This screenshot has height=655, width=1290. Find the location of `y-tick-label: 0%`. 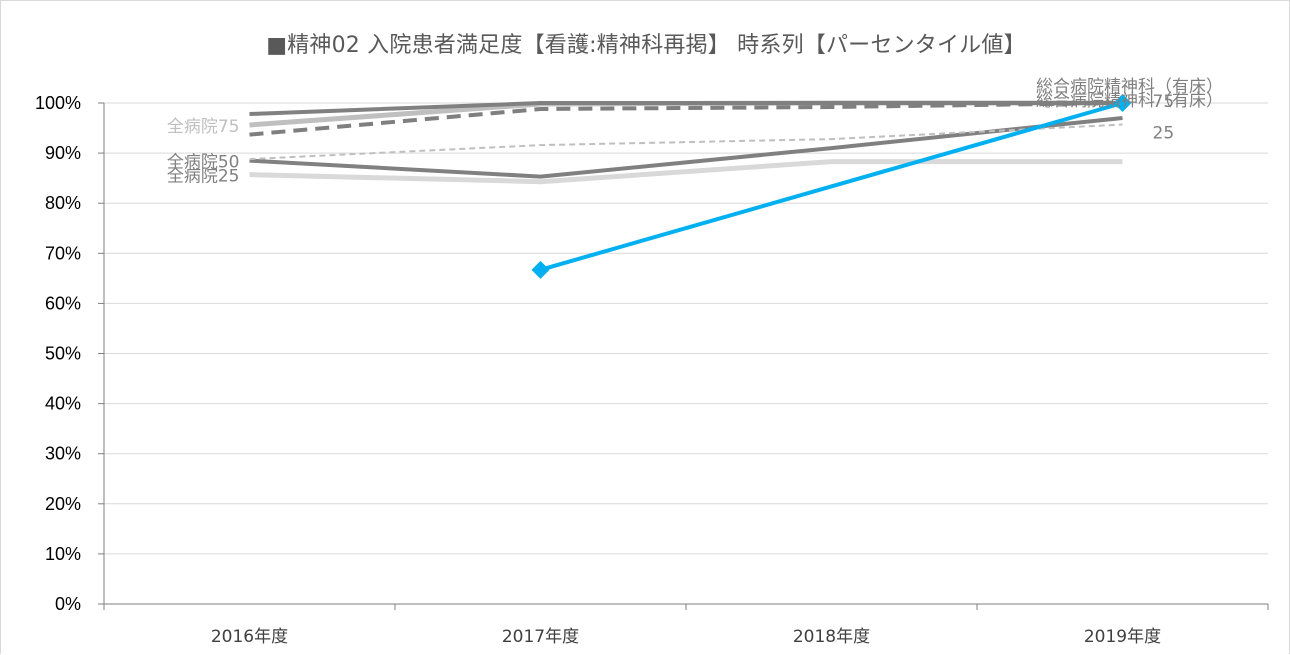

y-tick-label: 0% is located at coordinates (68, 604).